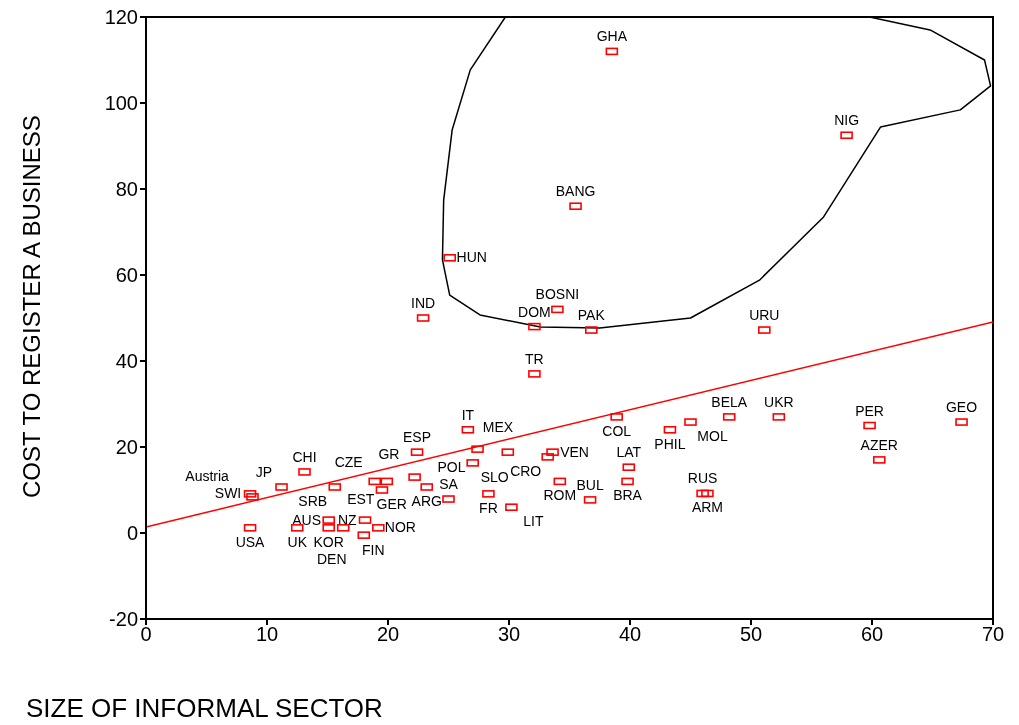  What do you see at coordinates (534, 311) in the screenshot?
I see `data-label: DOM` at bounding box center [534, 311].